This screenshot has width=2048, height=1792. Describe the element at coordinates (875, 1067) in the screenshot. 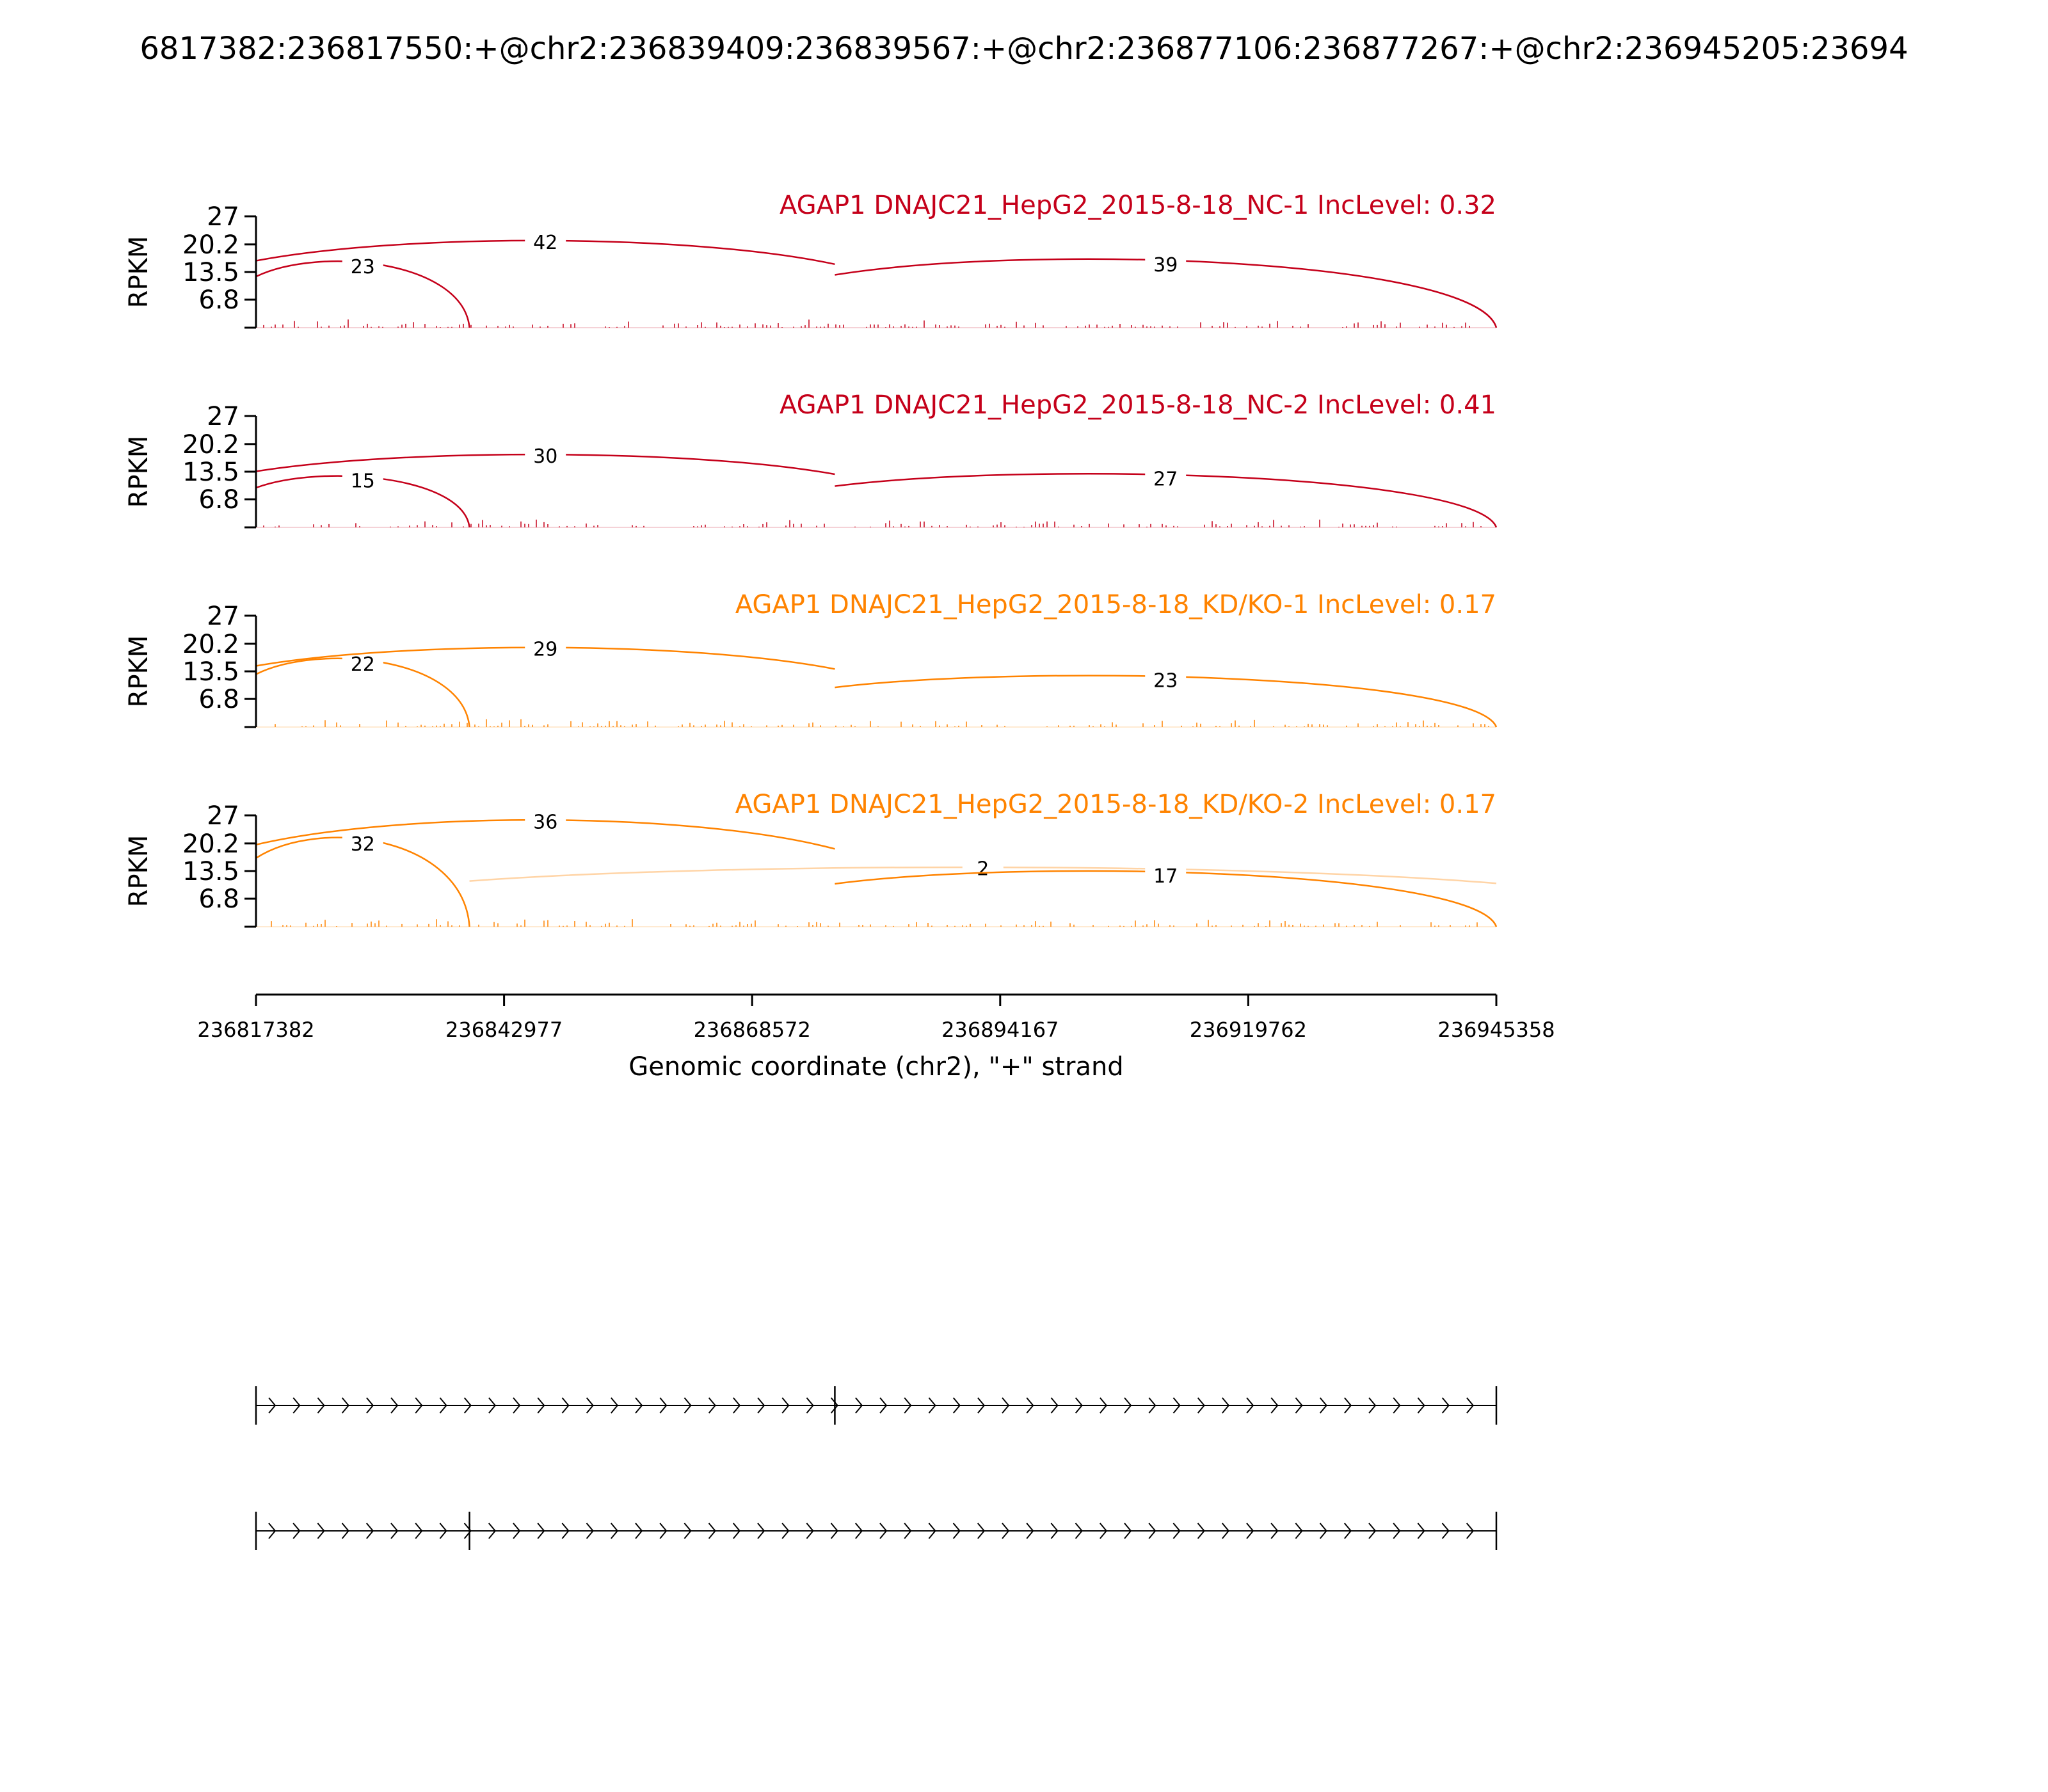

I see `x-axis-label: Genomic coordinate (chr2), "+" strand` at that location.